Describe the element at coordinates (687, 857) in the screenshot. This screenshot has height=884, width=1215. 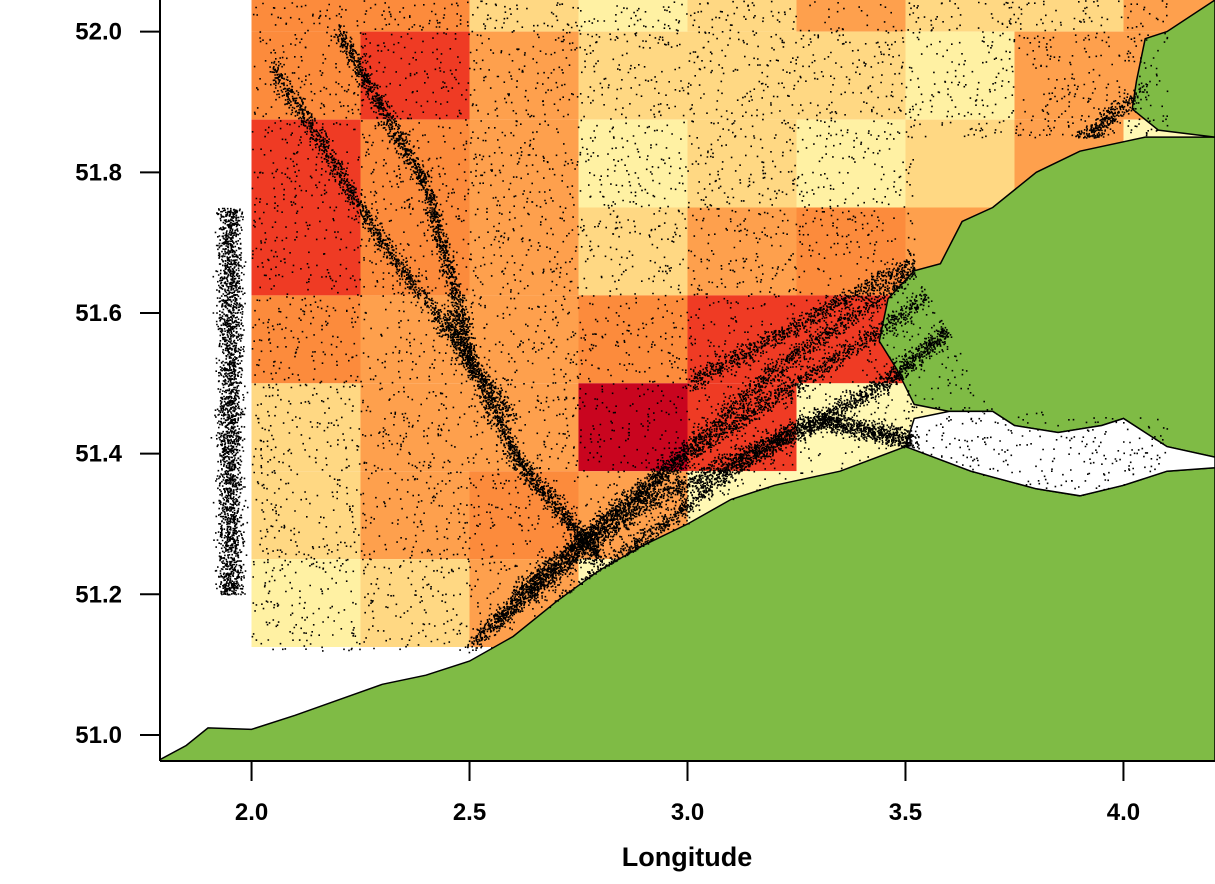
I see `x-axis-title: Longitude` at that location.